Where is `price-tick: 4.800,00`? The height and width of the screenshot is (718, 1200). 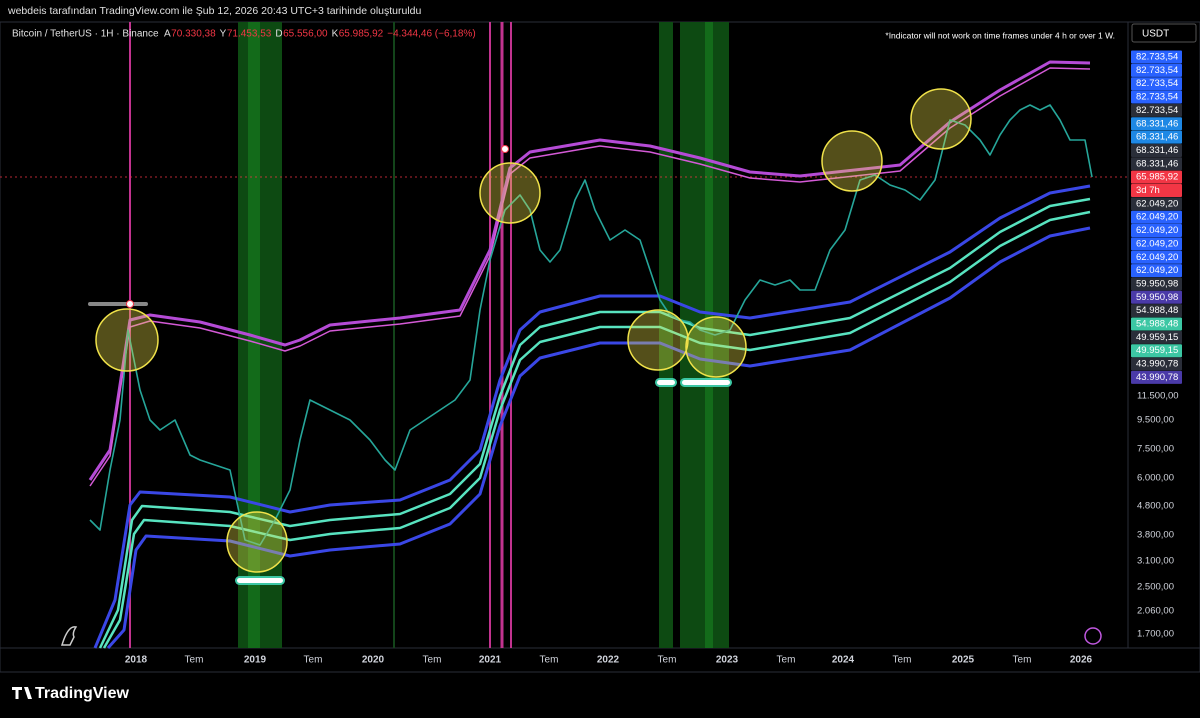
price-tick: 4.800,00 is located at coordinates (1155, 506).